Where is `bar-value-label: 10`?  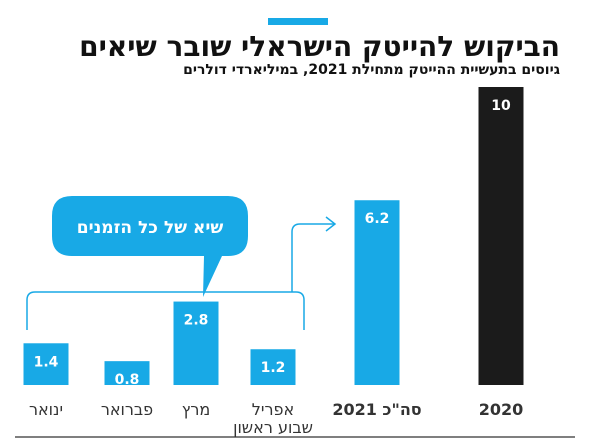 bar-value-label: 10 is located at coordinates (501, 106).